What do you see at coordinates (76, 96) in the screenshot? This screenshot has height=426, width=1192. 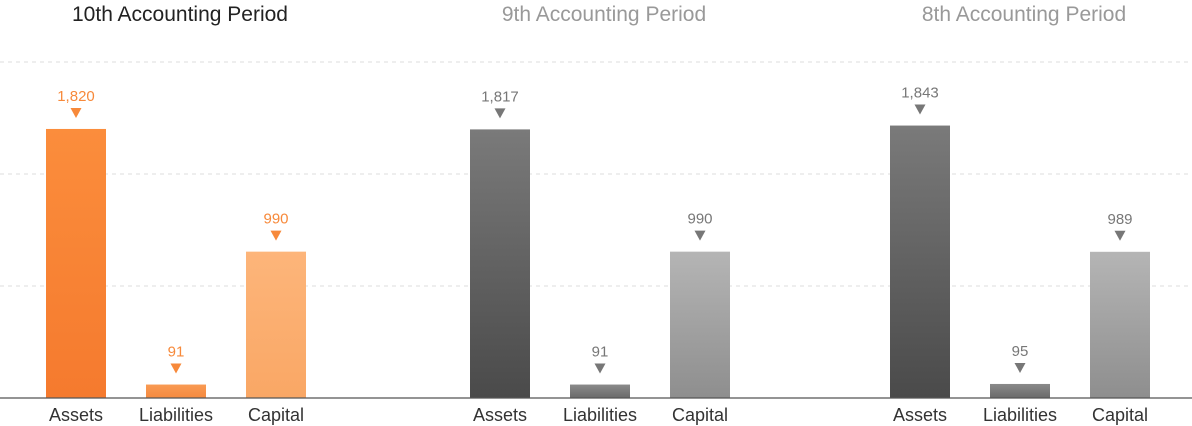 I see `value-label-assets: 1,820` at bounding box center [76, 96].